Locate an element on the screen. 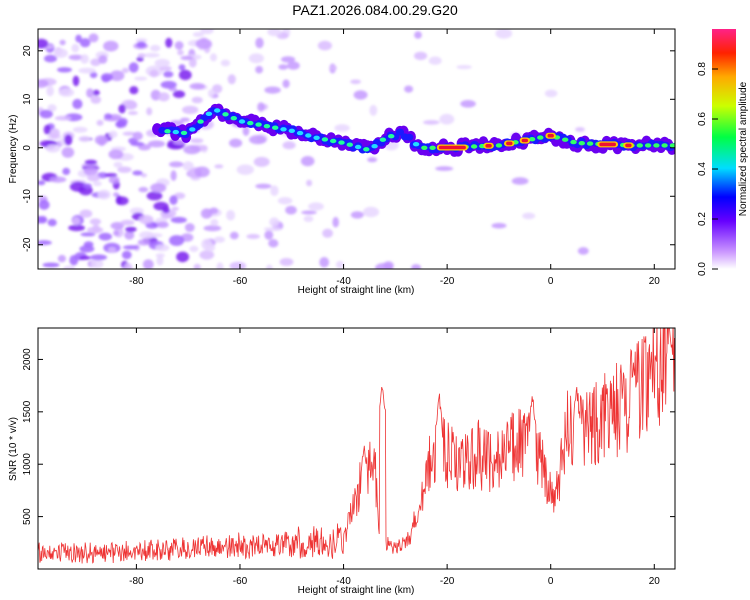 The image size is (750, 600). ridge-core is located at coordinates (409, 137).